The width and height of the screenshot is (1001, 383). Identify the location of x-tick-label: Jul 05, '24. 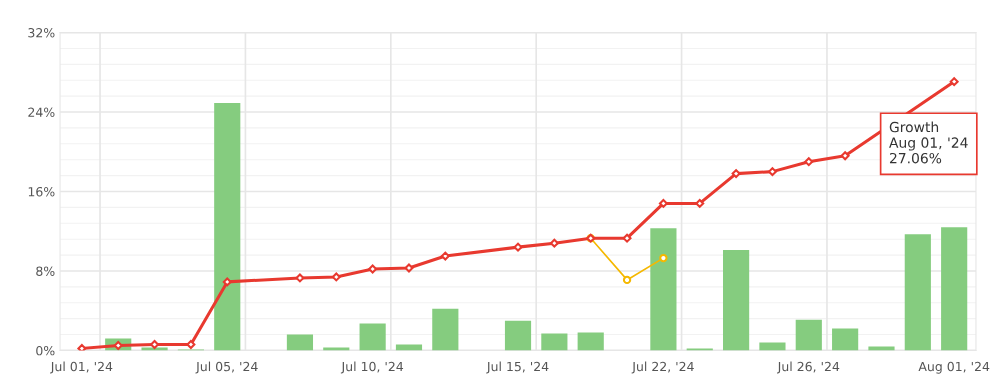
(226, 367).